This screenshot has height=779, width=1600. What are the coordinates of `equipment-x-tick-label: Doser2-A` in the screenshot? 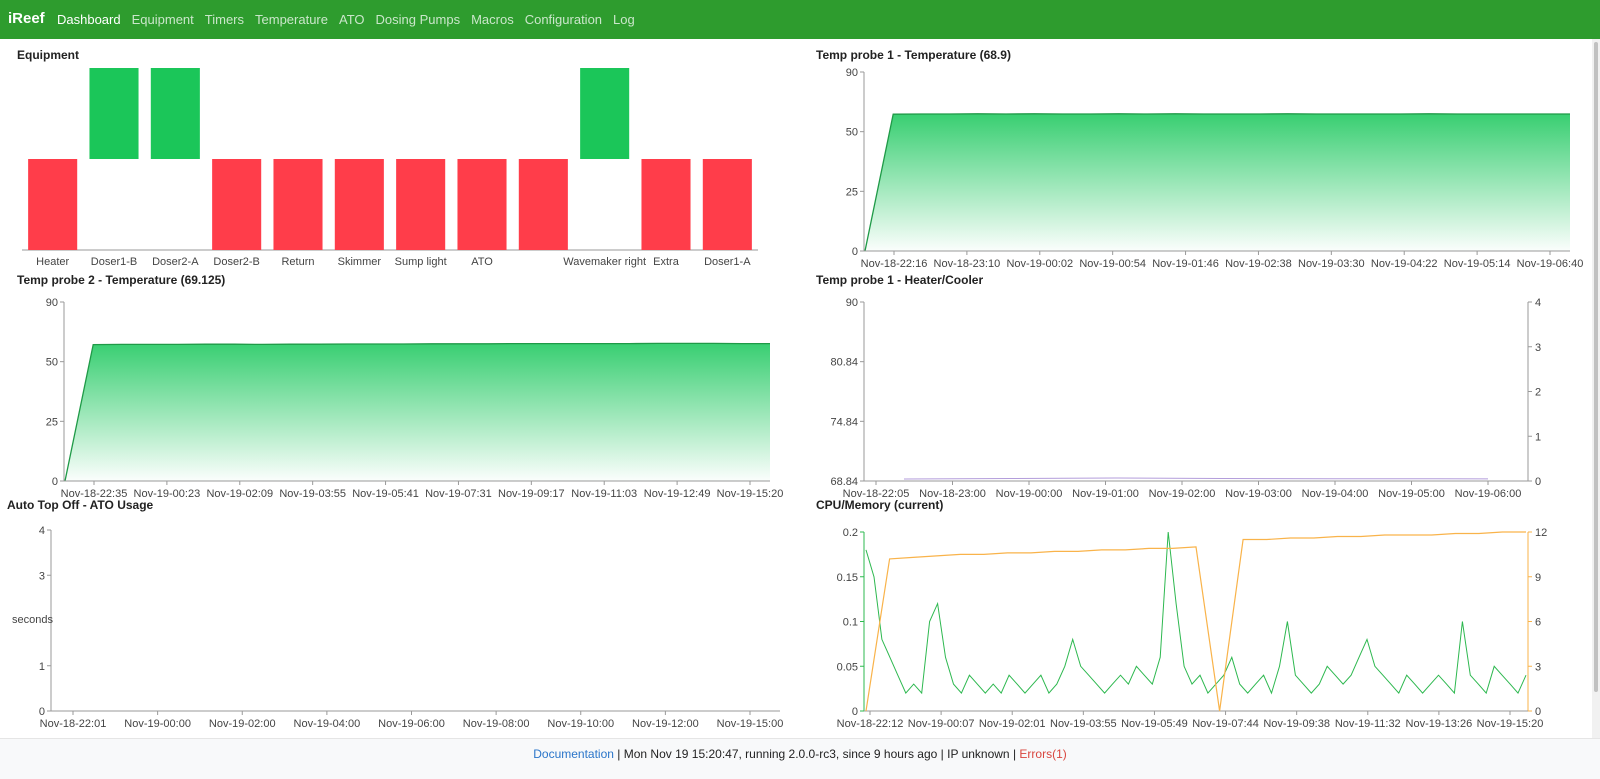 It's located at (175, 262).